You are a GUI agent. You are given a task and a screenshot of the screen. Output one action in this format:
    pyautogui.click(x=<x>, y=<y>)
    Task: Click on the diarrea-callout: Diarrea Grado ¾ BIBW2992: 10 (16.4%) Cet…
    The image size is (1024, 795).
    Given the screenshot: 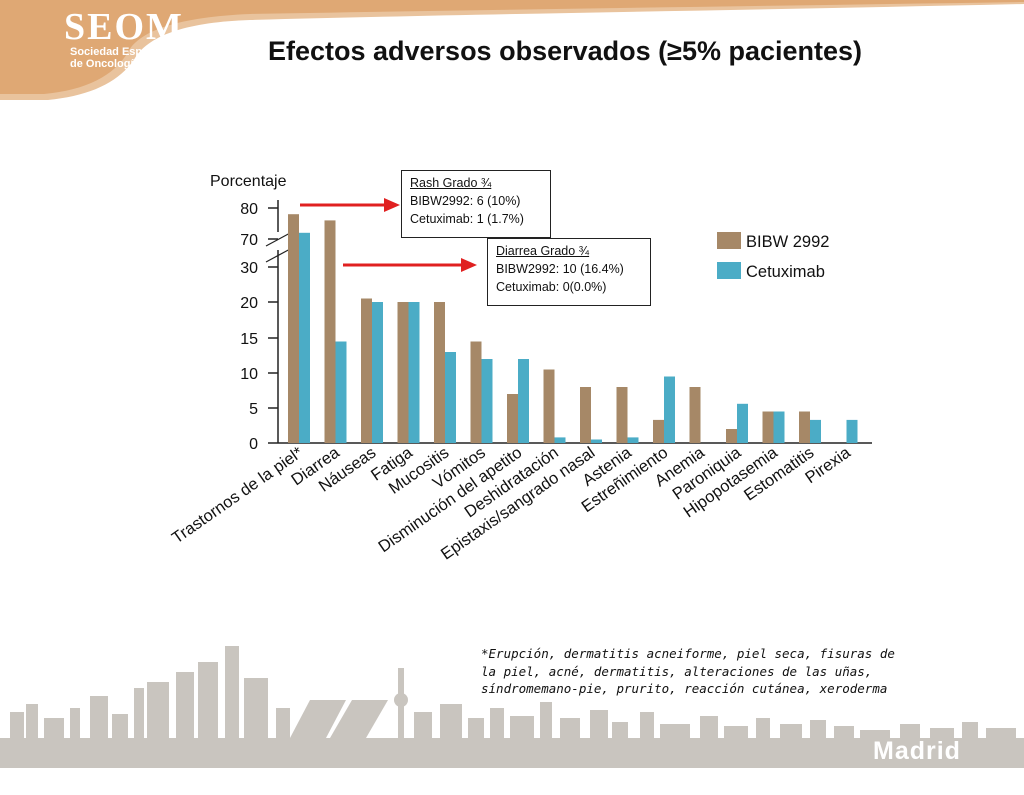 What is the action you would take?
    pyautogui.click(x=569, y=272)
    